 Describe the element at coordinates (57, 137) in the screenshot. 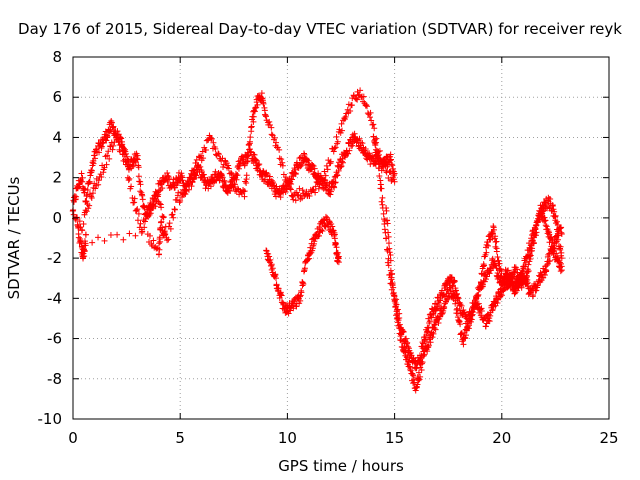

I see `y-tick-label: 4` at that location.